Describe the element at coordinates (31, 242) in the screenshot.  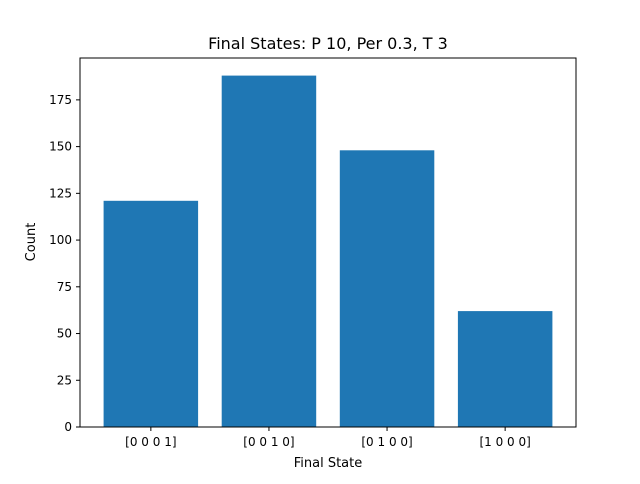
I see `y-axis-label: Count` at that location.